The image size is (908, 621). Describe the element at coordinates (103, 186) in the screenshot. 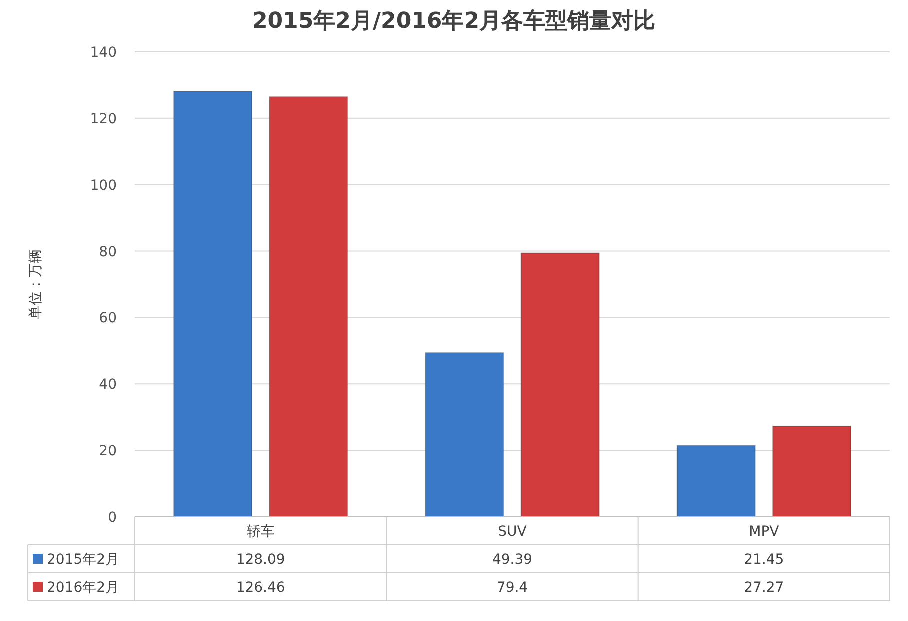

I see `y-tick-label: 100` at that location.